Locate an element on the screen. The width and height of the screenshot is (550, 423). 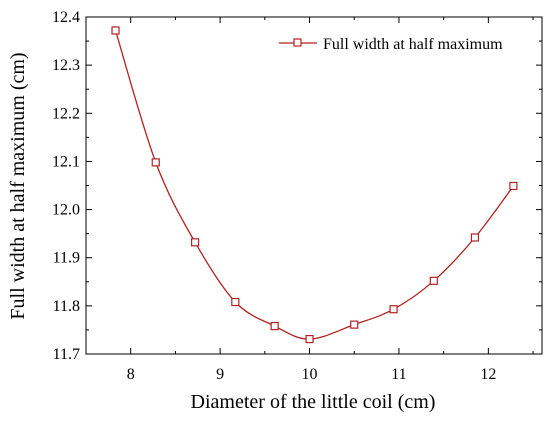
x-axis-title: Diameter of the little coil (cm) is located at coordinates (313, 402).